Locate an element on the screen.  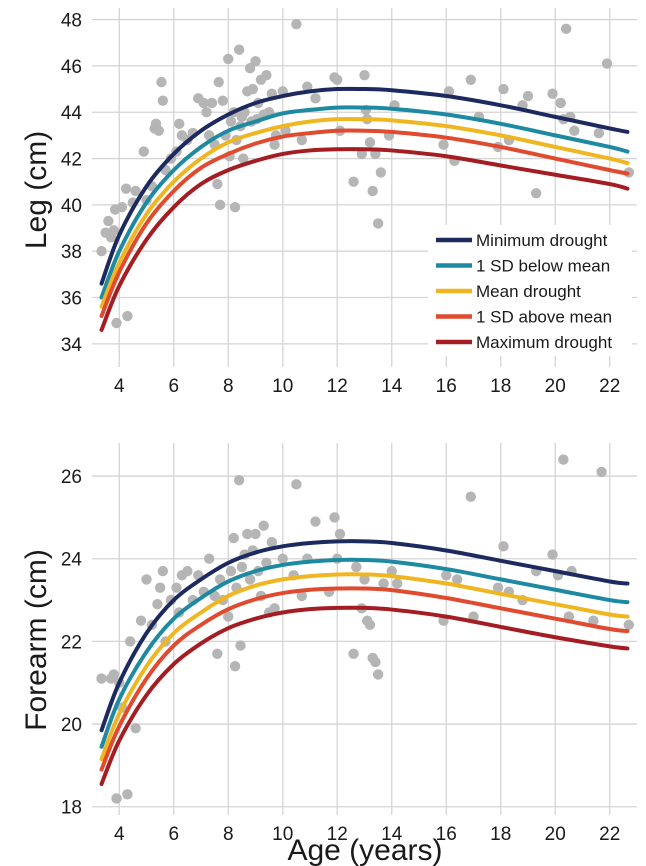
leg-x-tick-label: 10 is located at coordinates (282, 386).